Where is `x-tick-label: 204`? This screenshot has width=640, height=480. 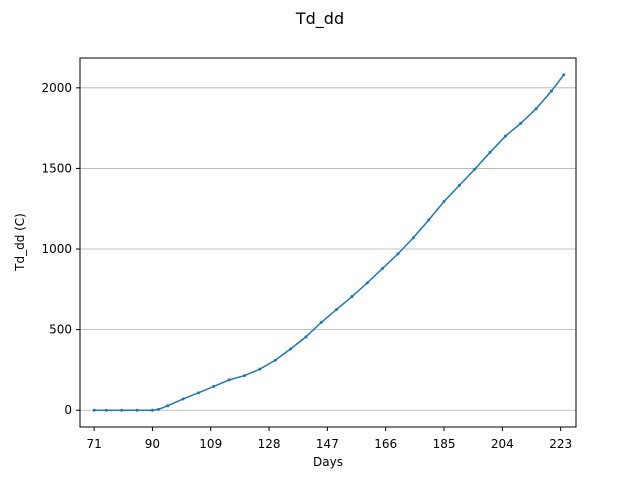 x-tick-label: 204 is located at coordinates (502, 444).